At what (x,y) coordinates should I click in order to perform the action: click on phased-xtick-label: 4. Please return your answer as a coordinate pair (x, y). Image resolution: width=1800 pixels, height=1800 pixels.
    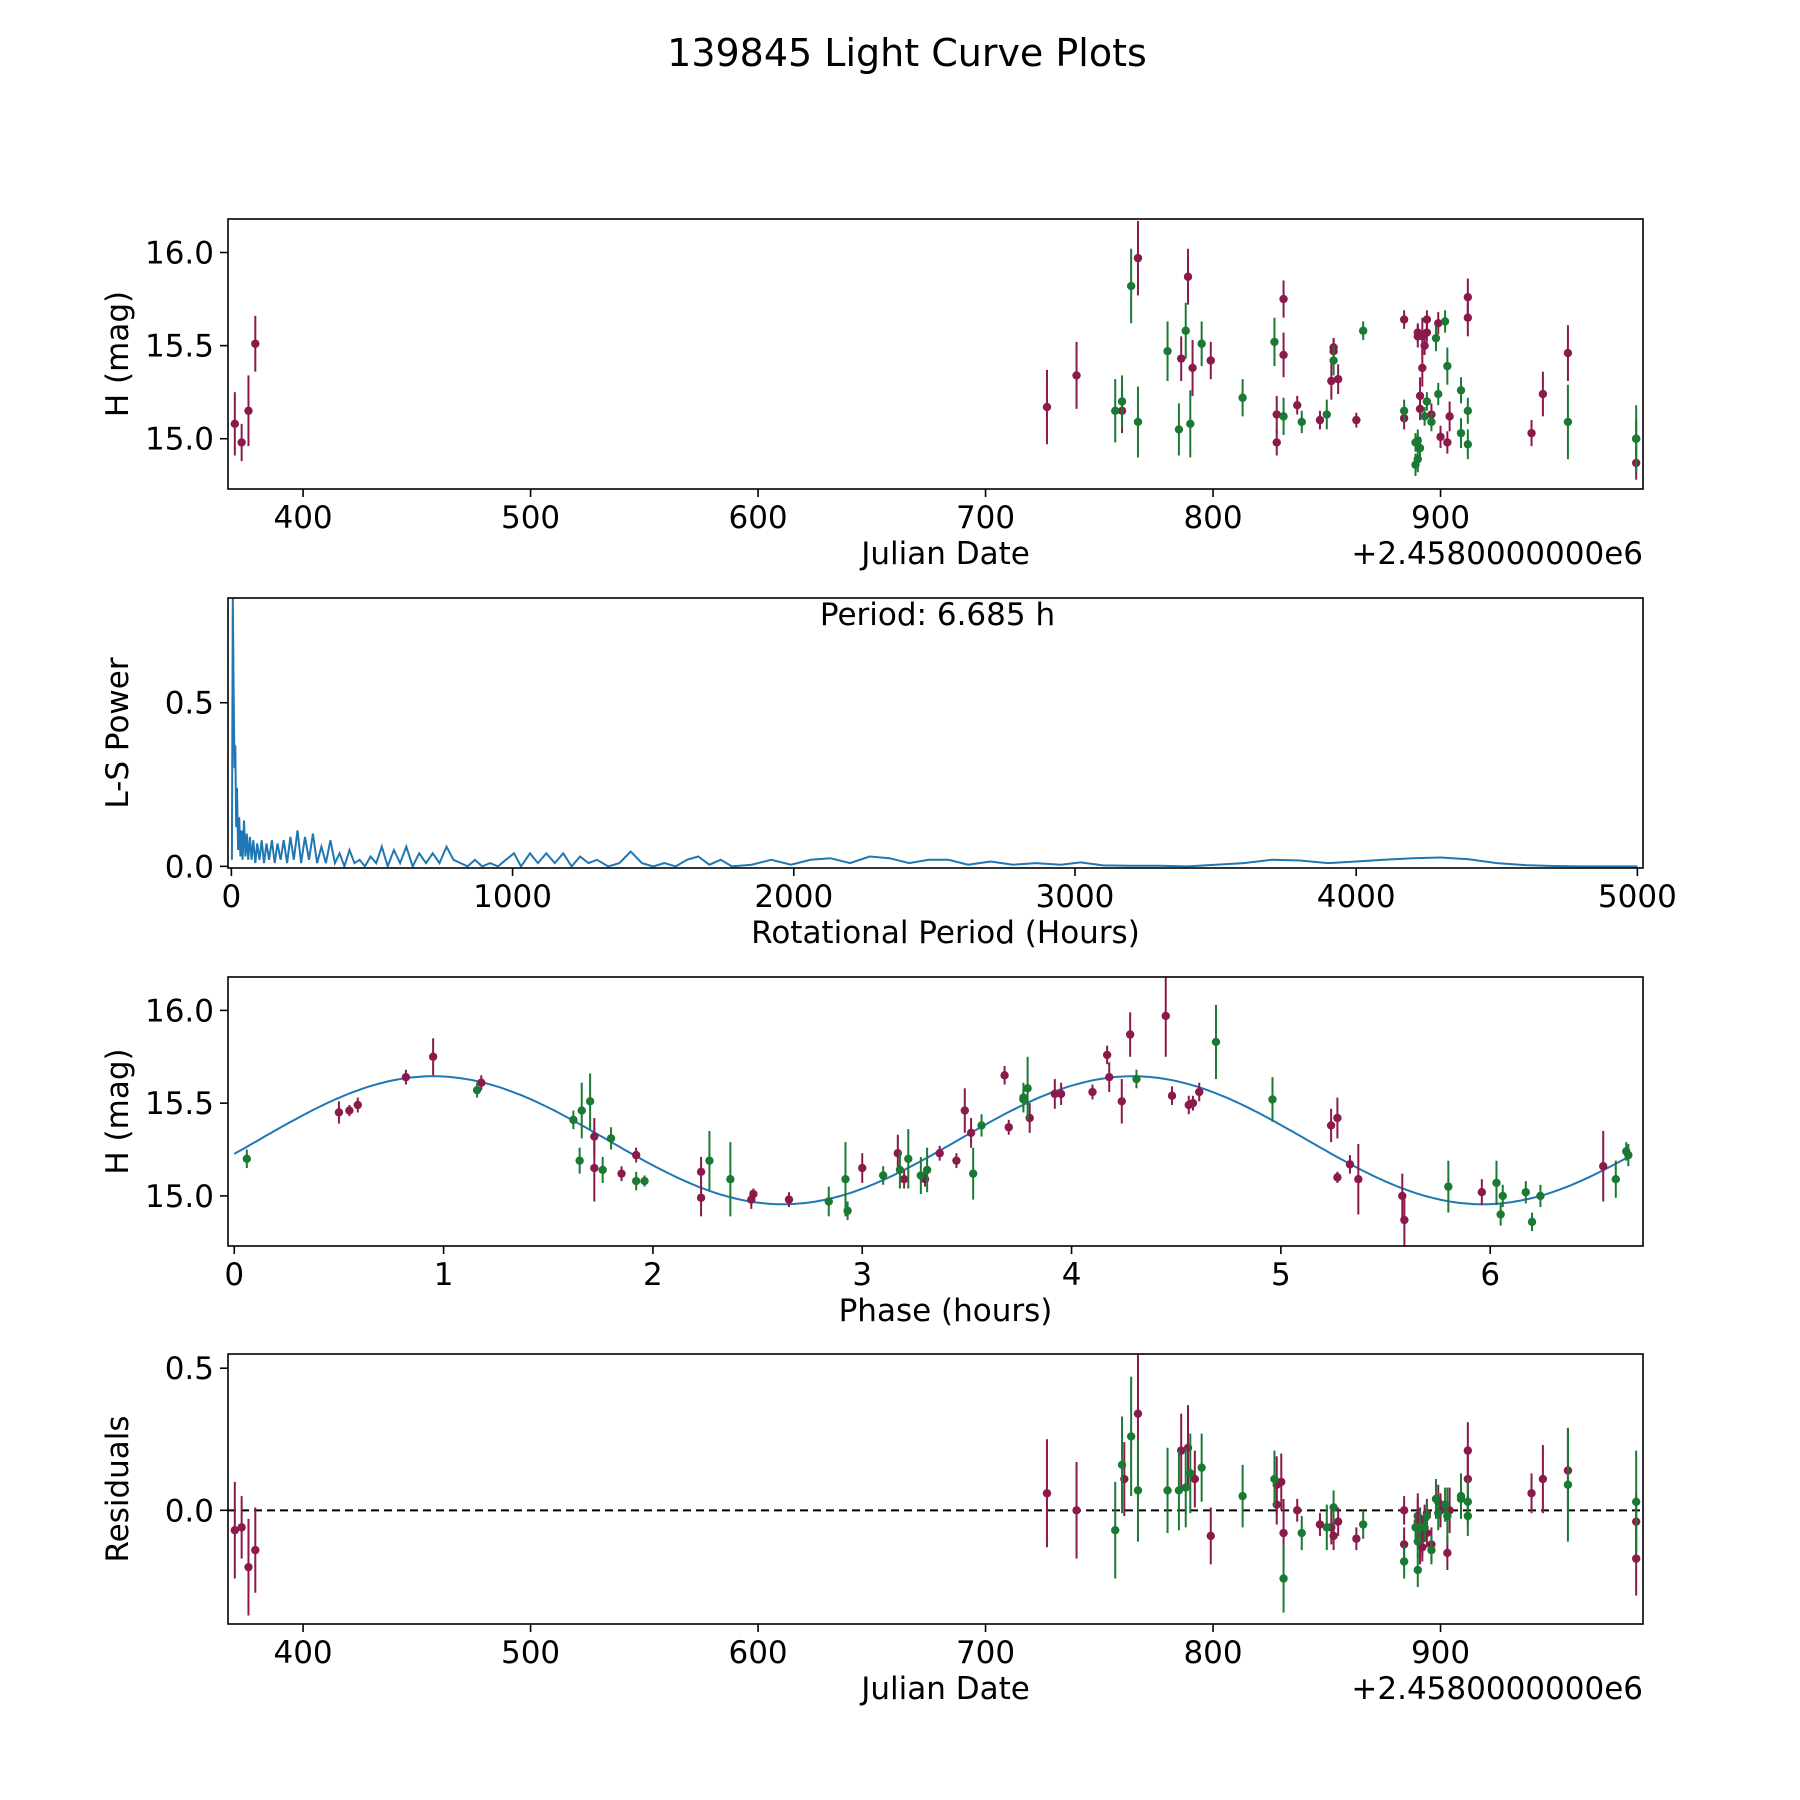
    Looking at the image, I should click on (1072, 1275).